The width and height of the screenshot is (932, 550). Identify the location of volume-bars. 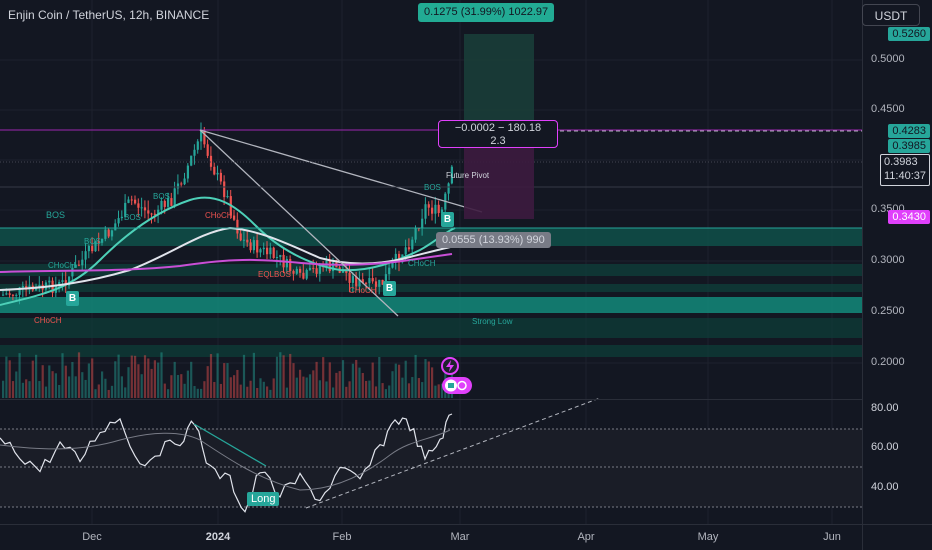
(227, 375).